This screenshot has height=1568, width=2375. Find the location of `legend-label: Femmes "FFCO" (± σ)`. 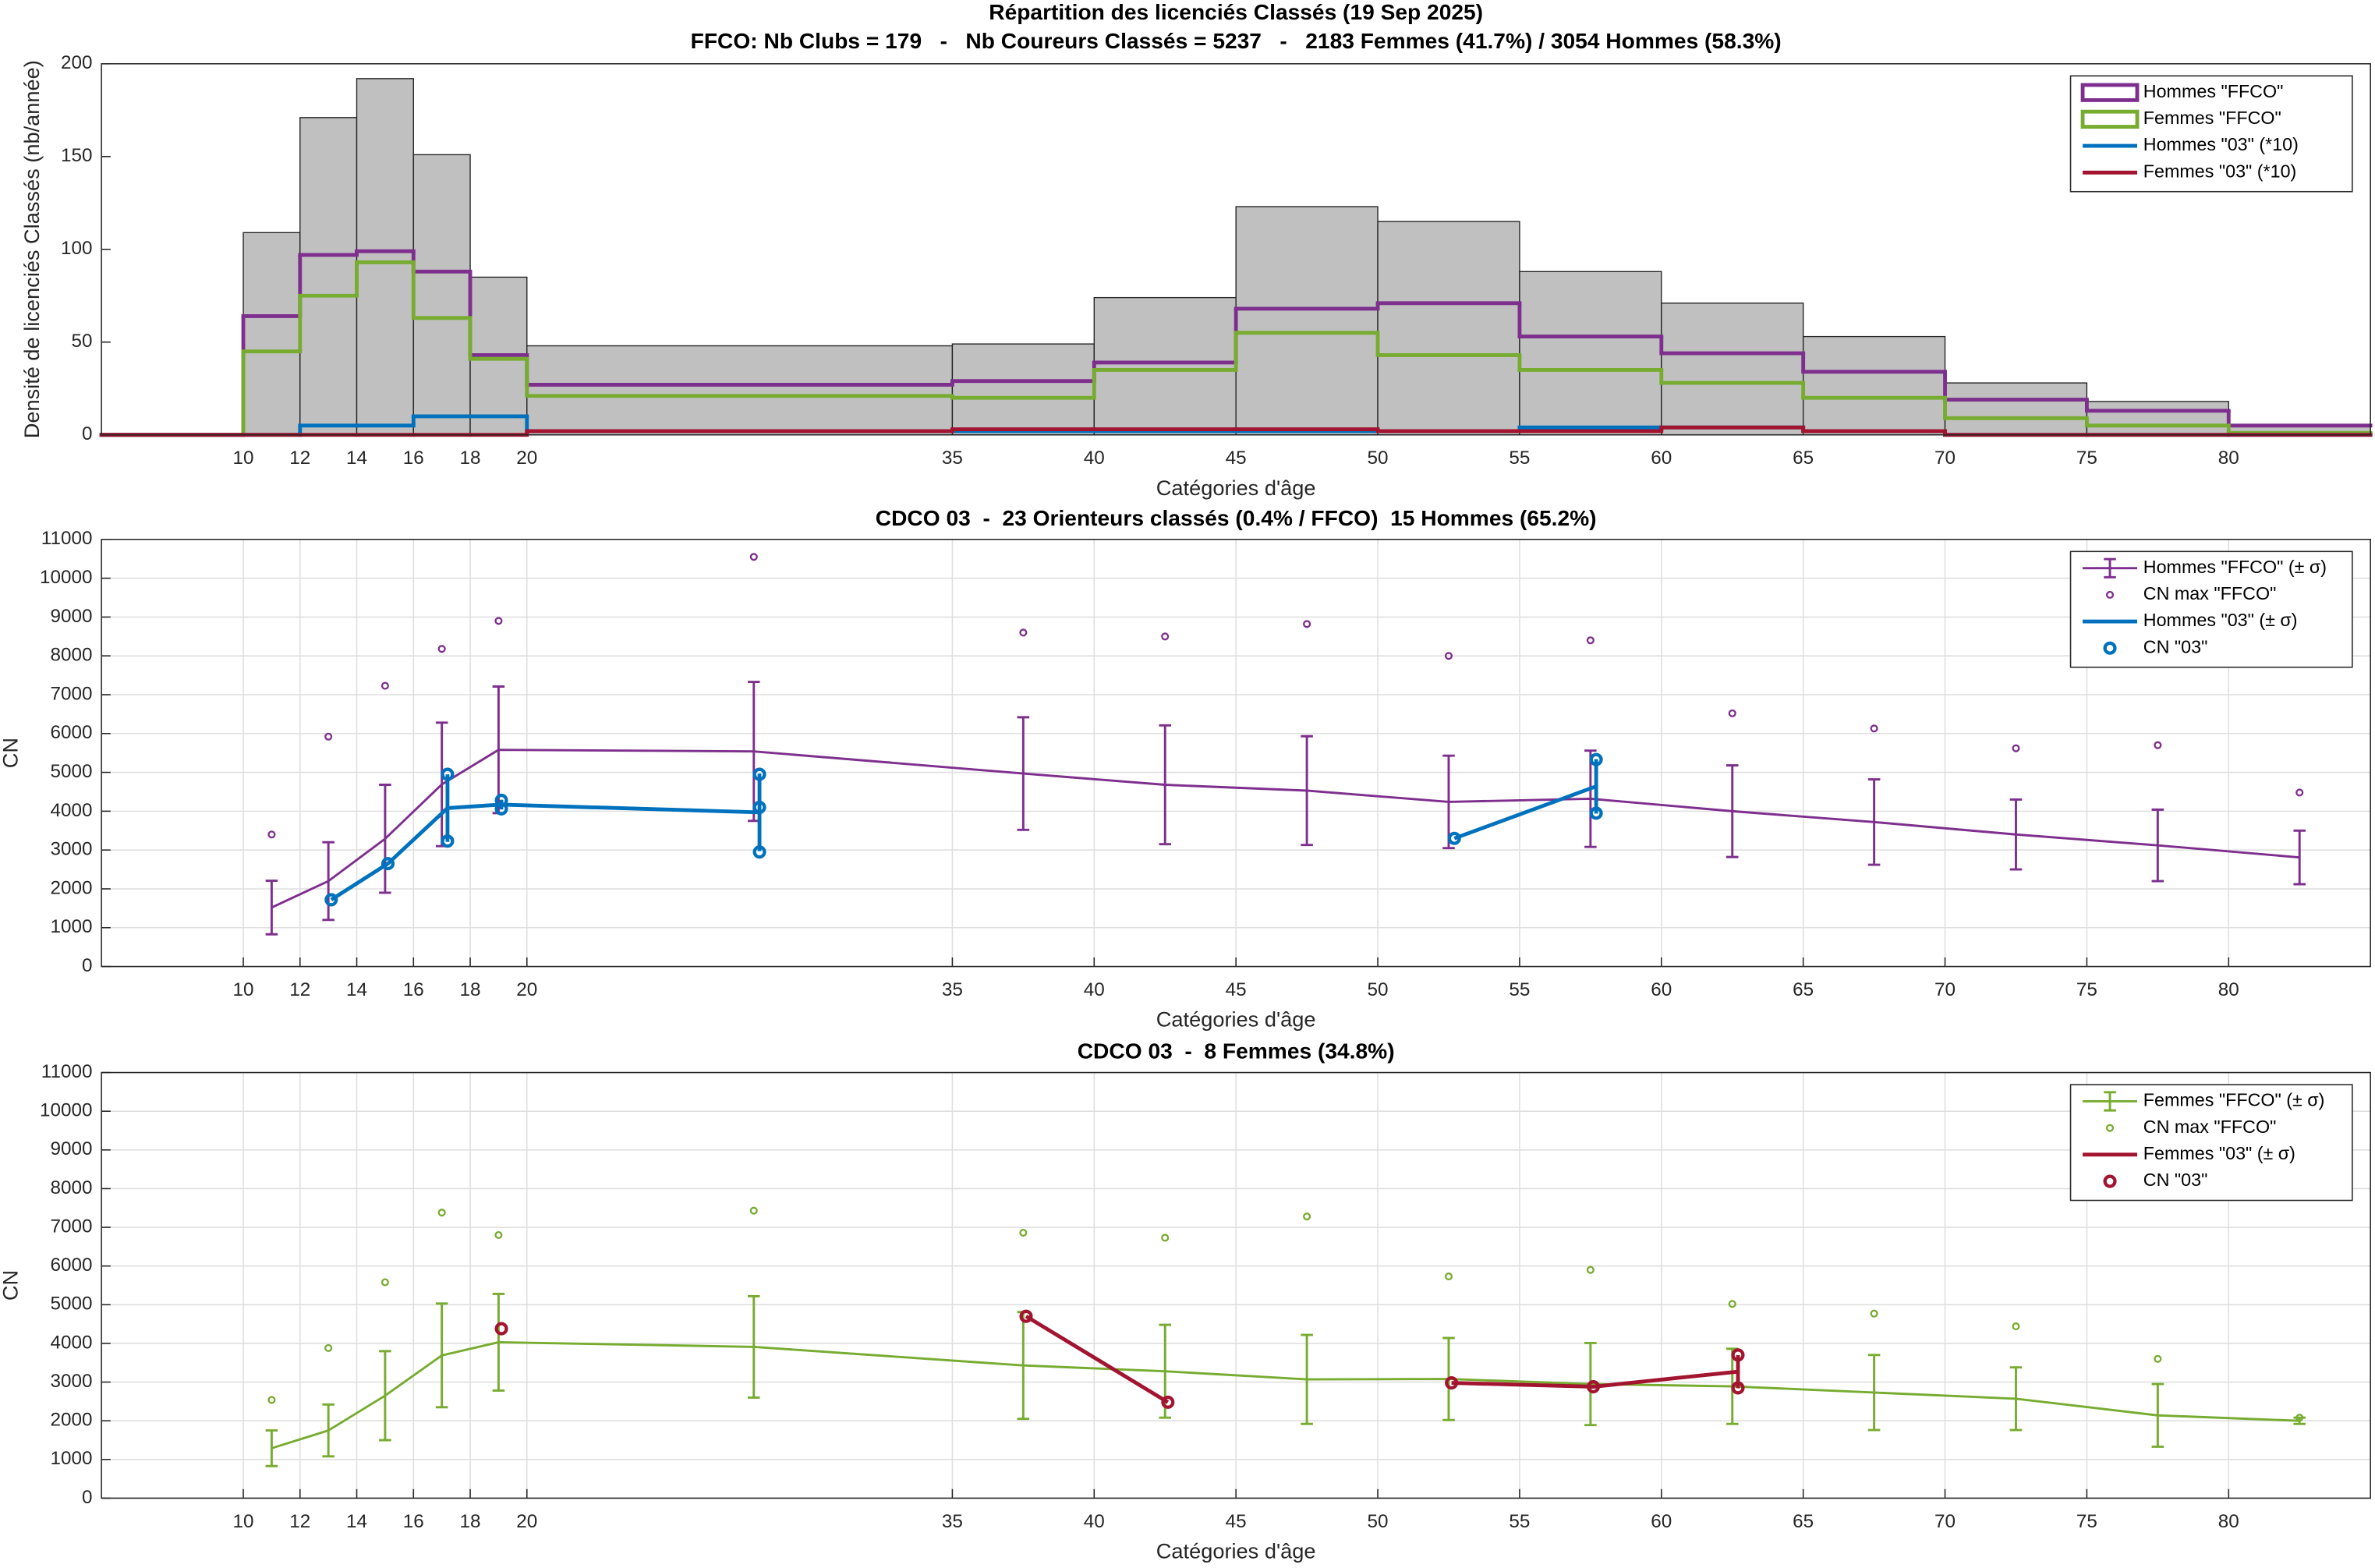

legend-label: Femmes "FFCO" (± σ) is located at coordinates (2234, 1100).